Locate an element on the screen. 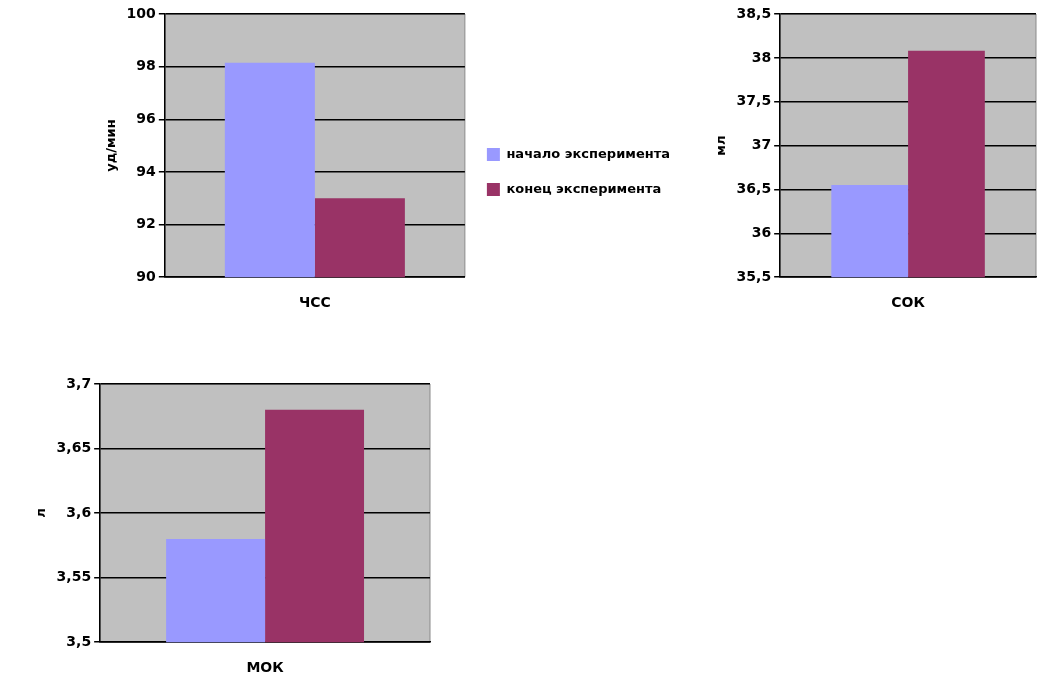  y-tick-label: 3,5 is located at coordinates (79, 640).